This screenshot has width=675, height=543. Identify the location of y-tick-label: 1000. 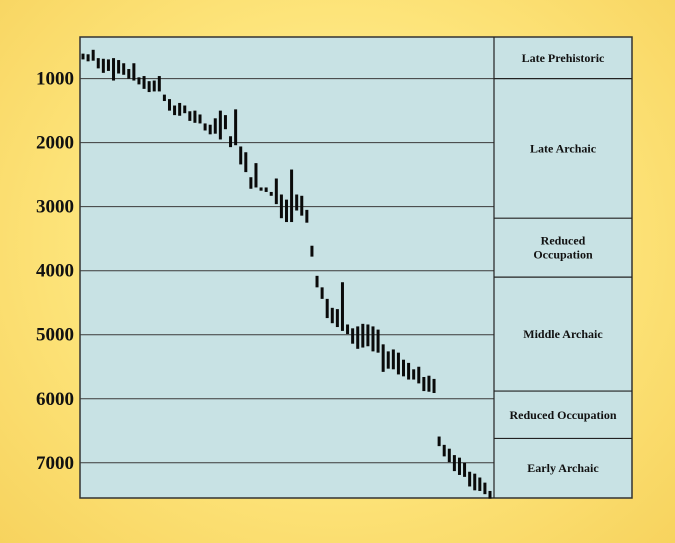
(55, 79).